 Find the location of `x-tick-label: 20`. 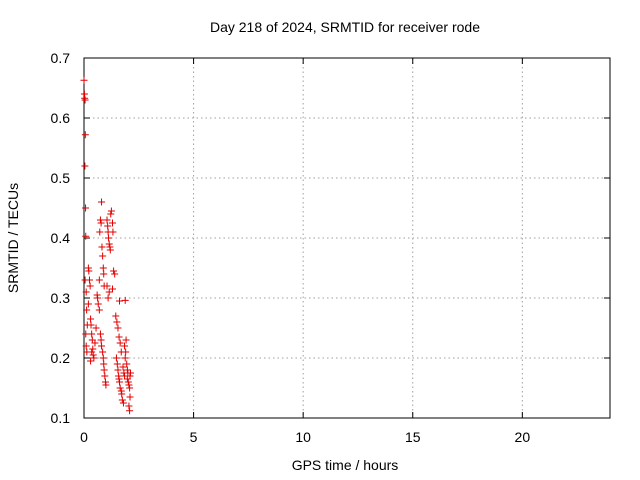

x-tick-label: 20 is located at coordinates (523, 437).